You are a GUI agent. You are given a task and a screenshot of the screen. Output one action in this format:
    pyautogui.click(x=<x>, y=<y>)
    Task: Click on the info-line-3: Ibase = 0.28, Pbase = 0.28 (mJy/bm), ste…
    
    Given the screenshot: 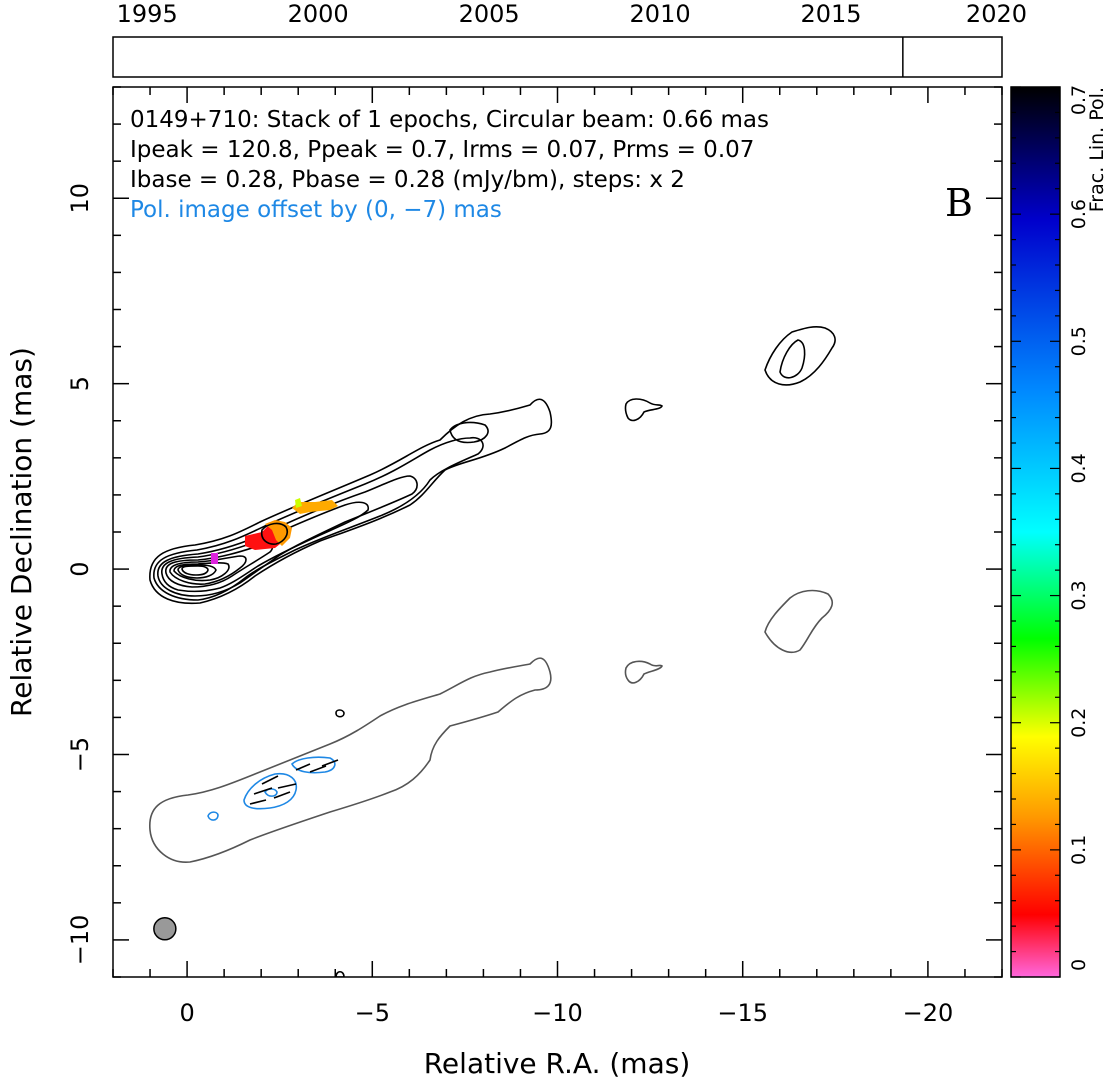 What is the action you would take?
    pyautogui.click(x=407, y=180)
    